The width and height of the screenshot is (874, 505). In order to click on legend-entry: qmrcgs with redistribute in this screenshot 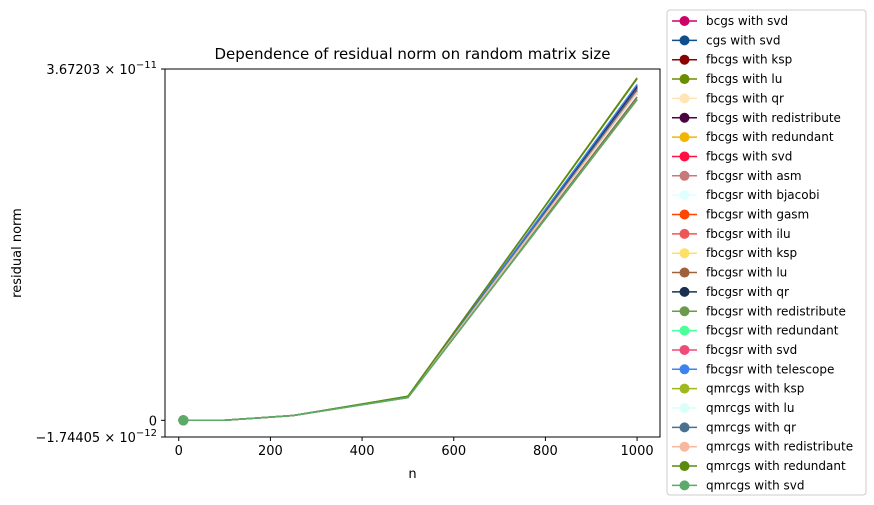, I will do `click(762, 447)`.